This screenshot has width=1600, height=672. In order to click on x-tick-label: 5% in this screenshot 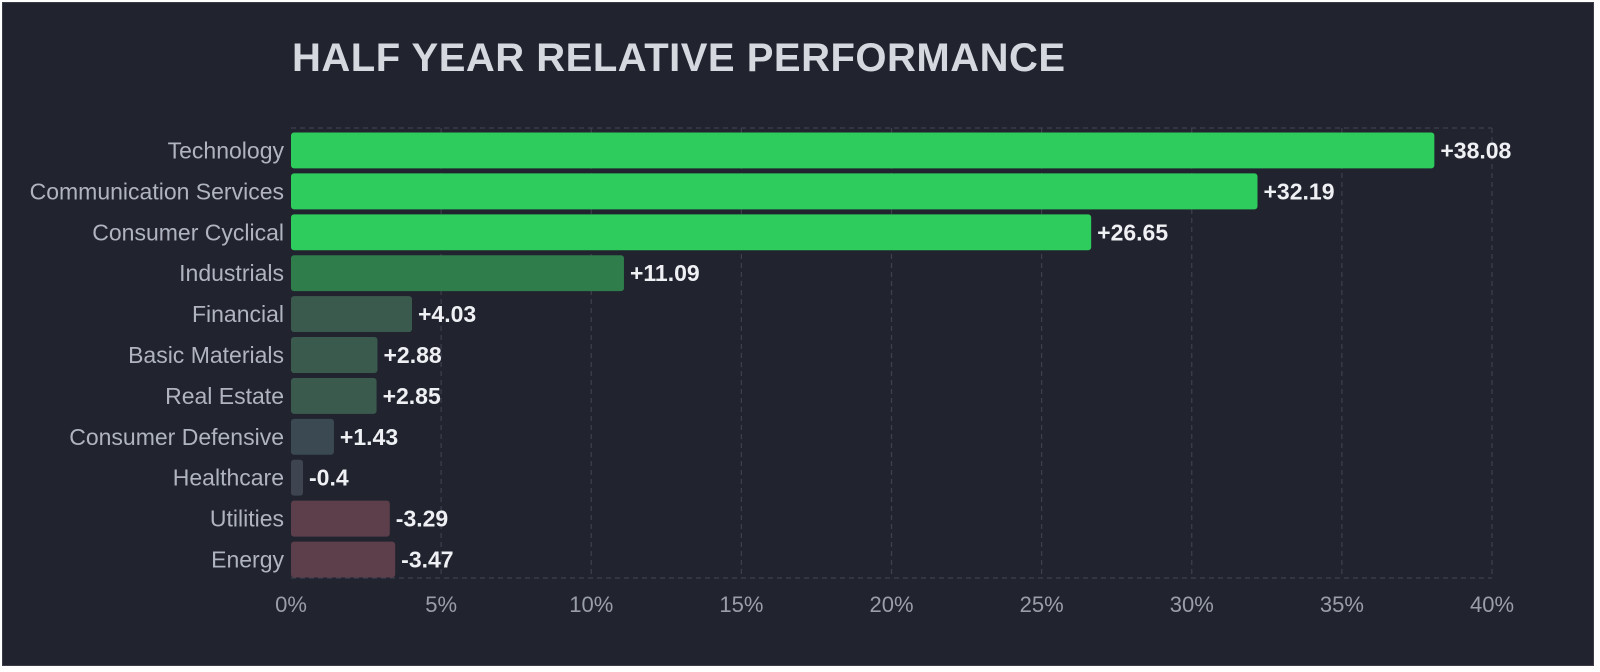, I will do `click(441, 604)`.